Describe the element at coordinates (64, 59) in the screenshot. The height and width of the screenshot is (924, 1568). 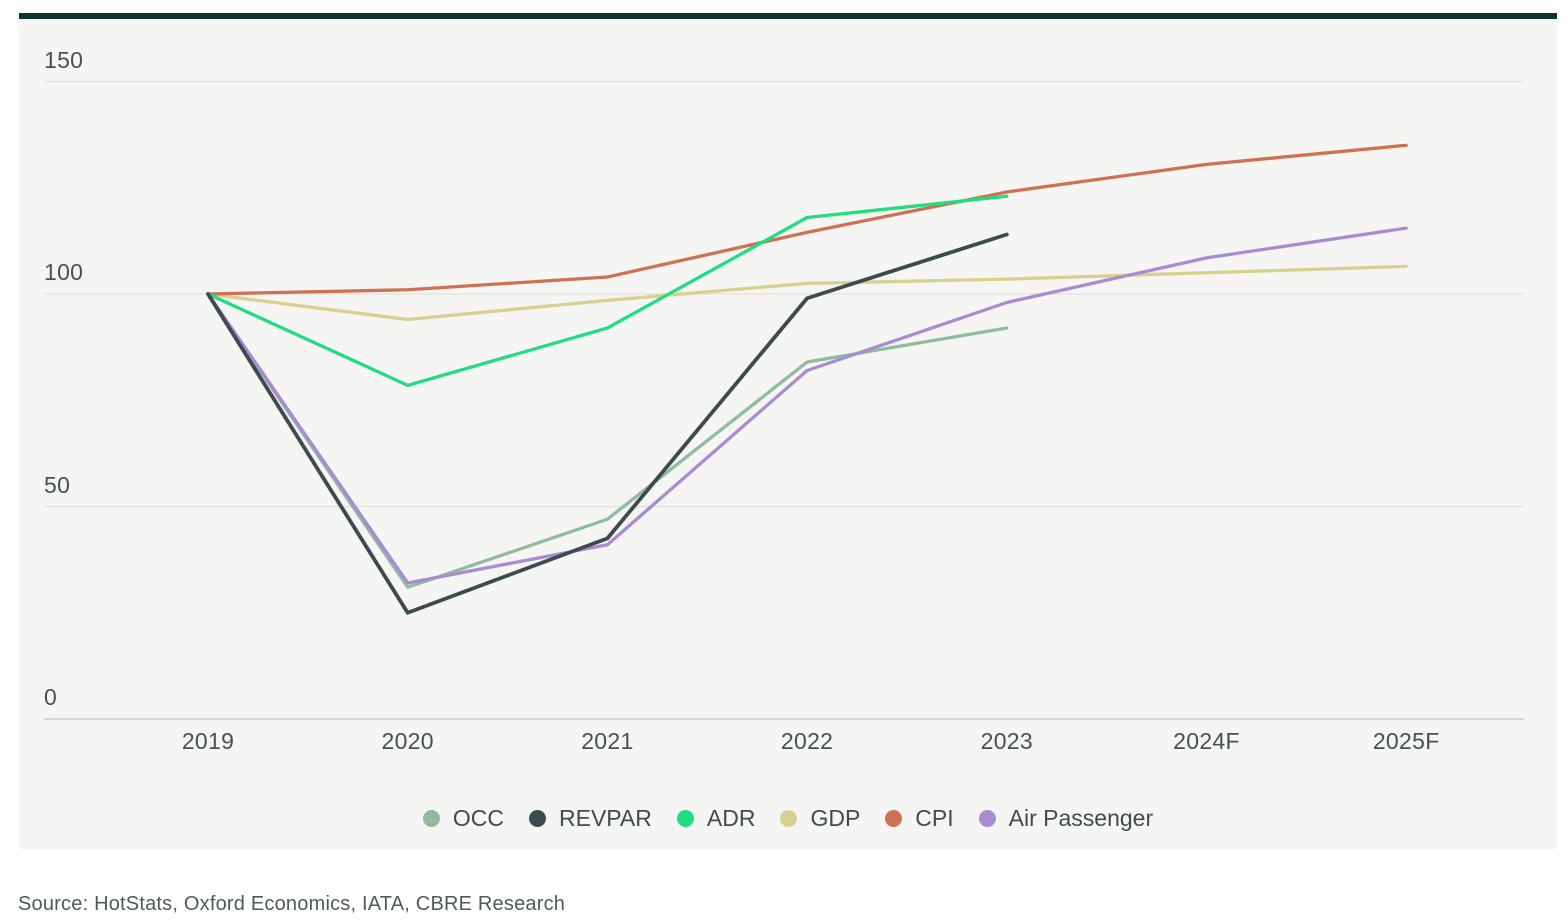
I see `y-axis-tick-label: 150` at that location.